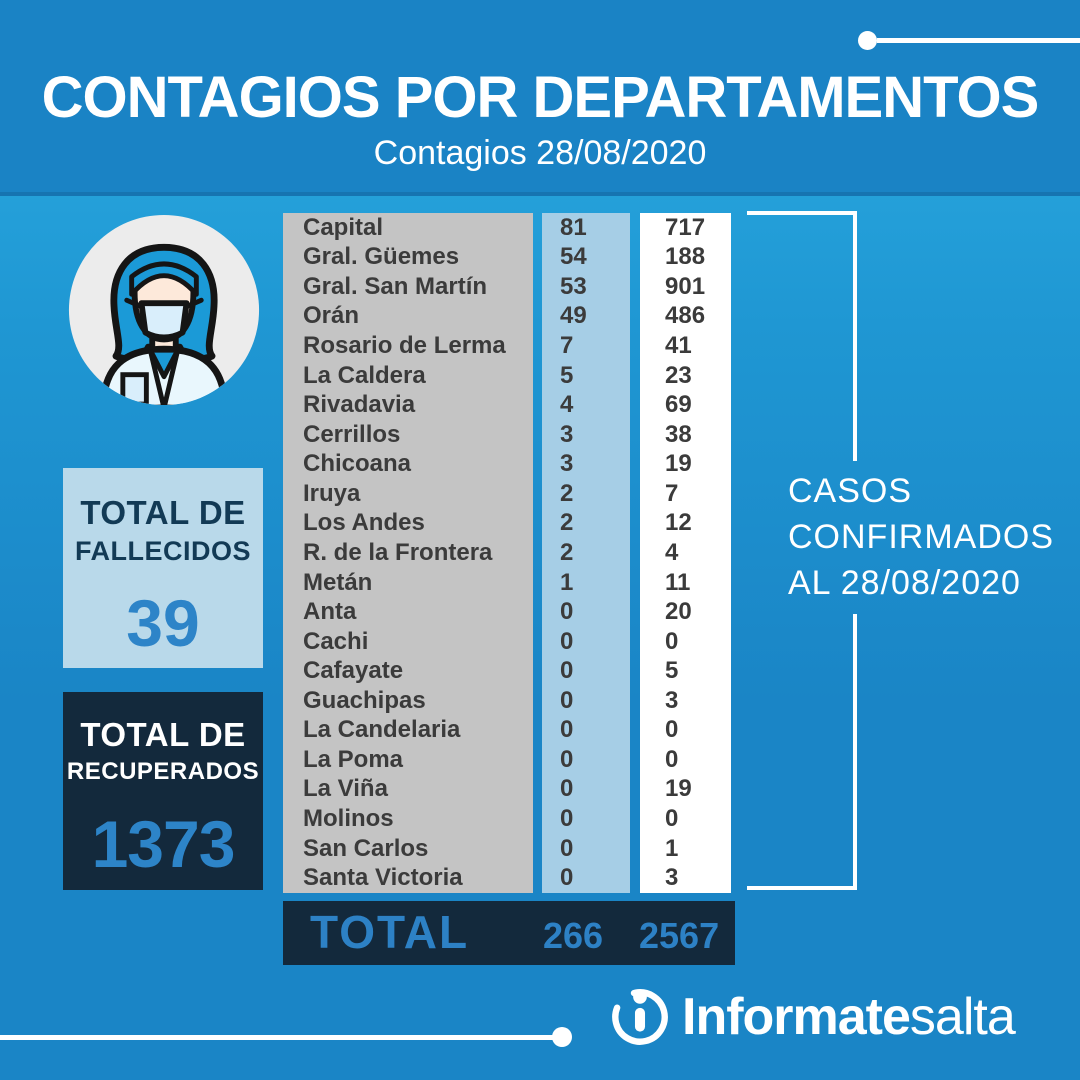  I want to click on fallecidos-box: TOTAL DE FALLECIDOS 39, so click(163, 568).